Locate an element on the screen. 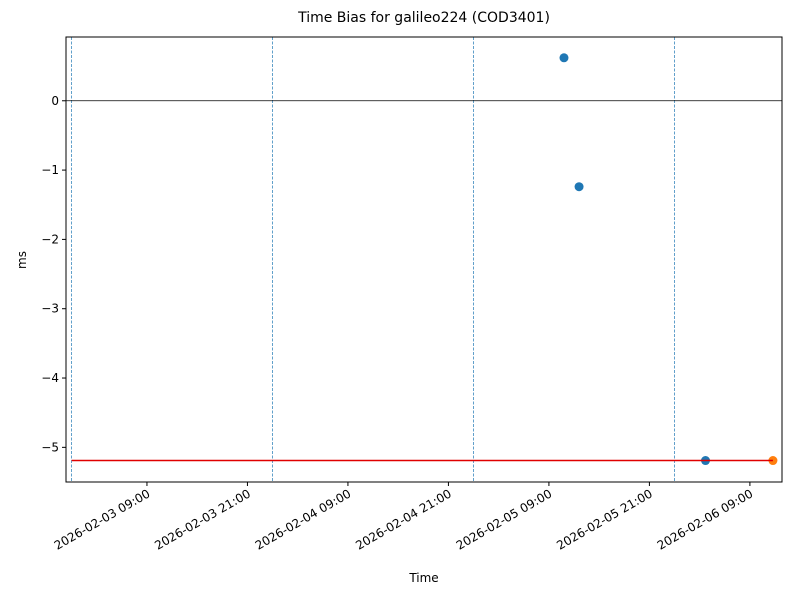  x-tick-label: 2026-02-05 09:00 is located at coordinates (504, 519).